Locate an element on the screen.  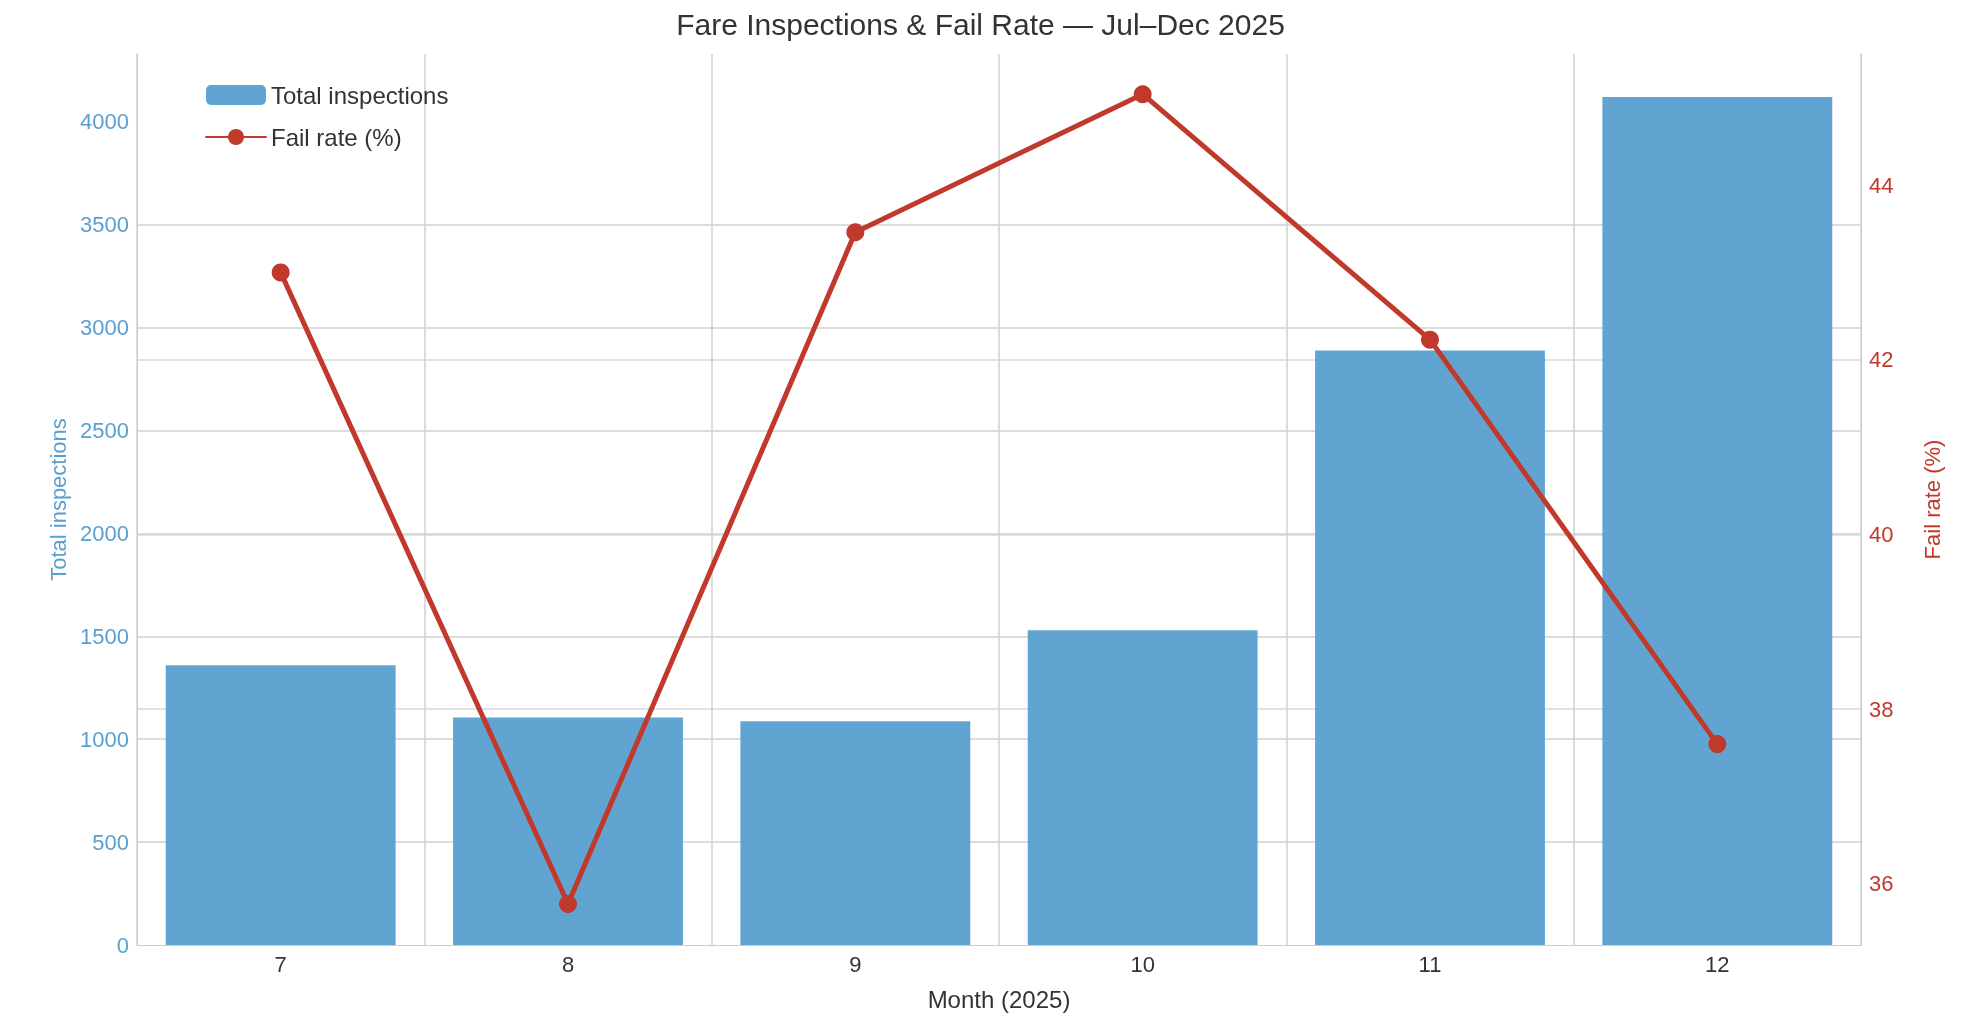
y2-axis-title: Fail rate (%) is located at coordinates (1932, 499).